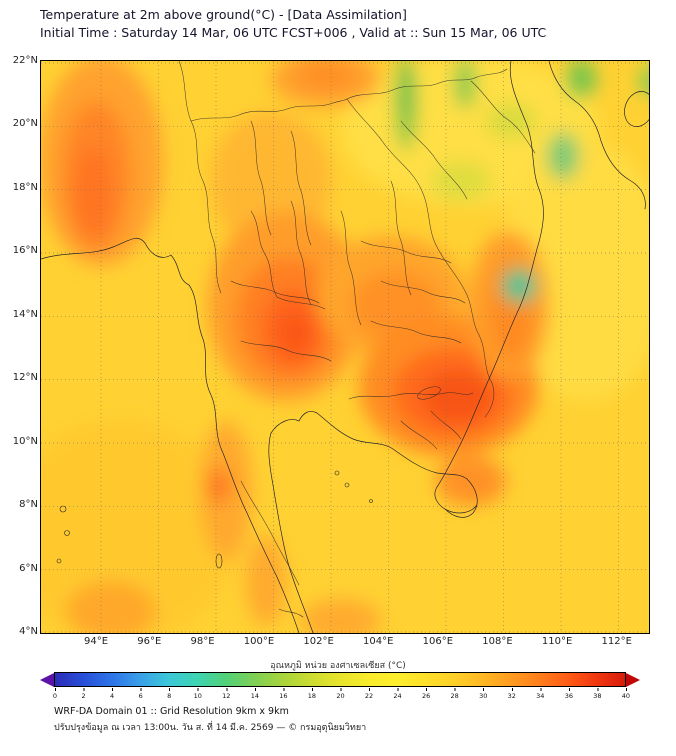 This screenshot has height=756, width=676. What do you see at coordinates (226, 696) in the screenshot?
I see `colorbar-tick-label: 12` at bounding box center [226, 696].